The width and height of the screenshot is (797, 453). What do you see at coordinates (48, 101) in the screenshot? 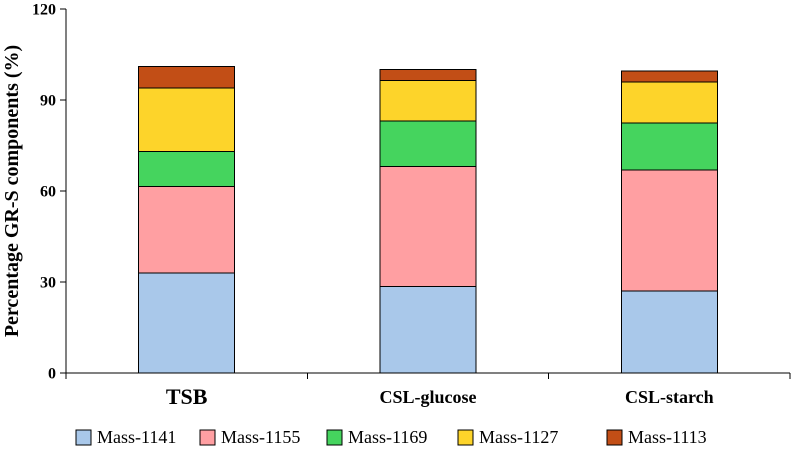
I see `y-tick-label-90: 90` at bounding box center [48, 101].